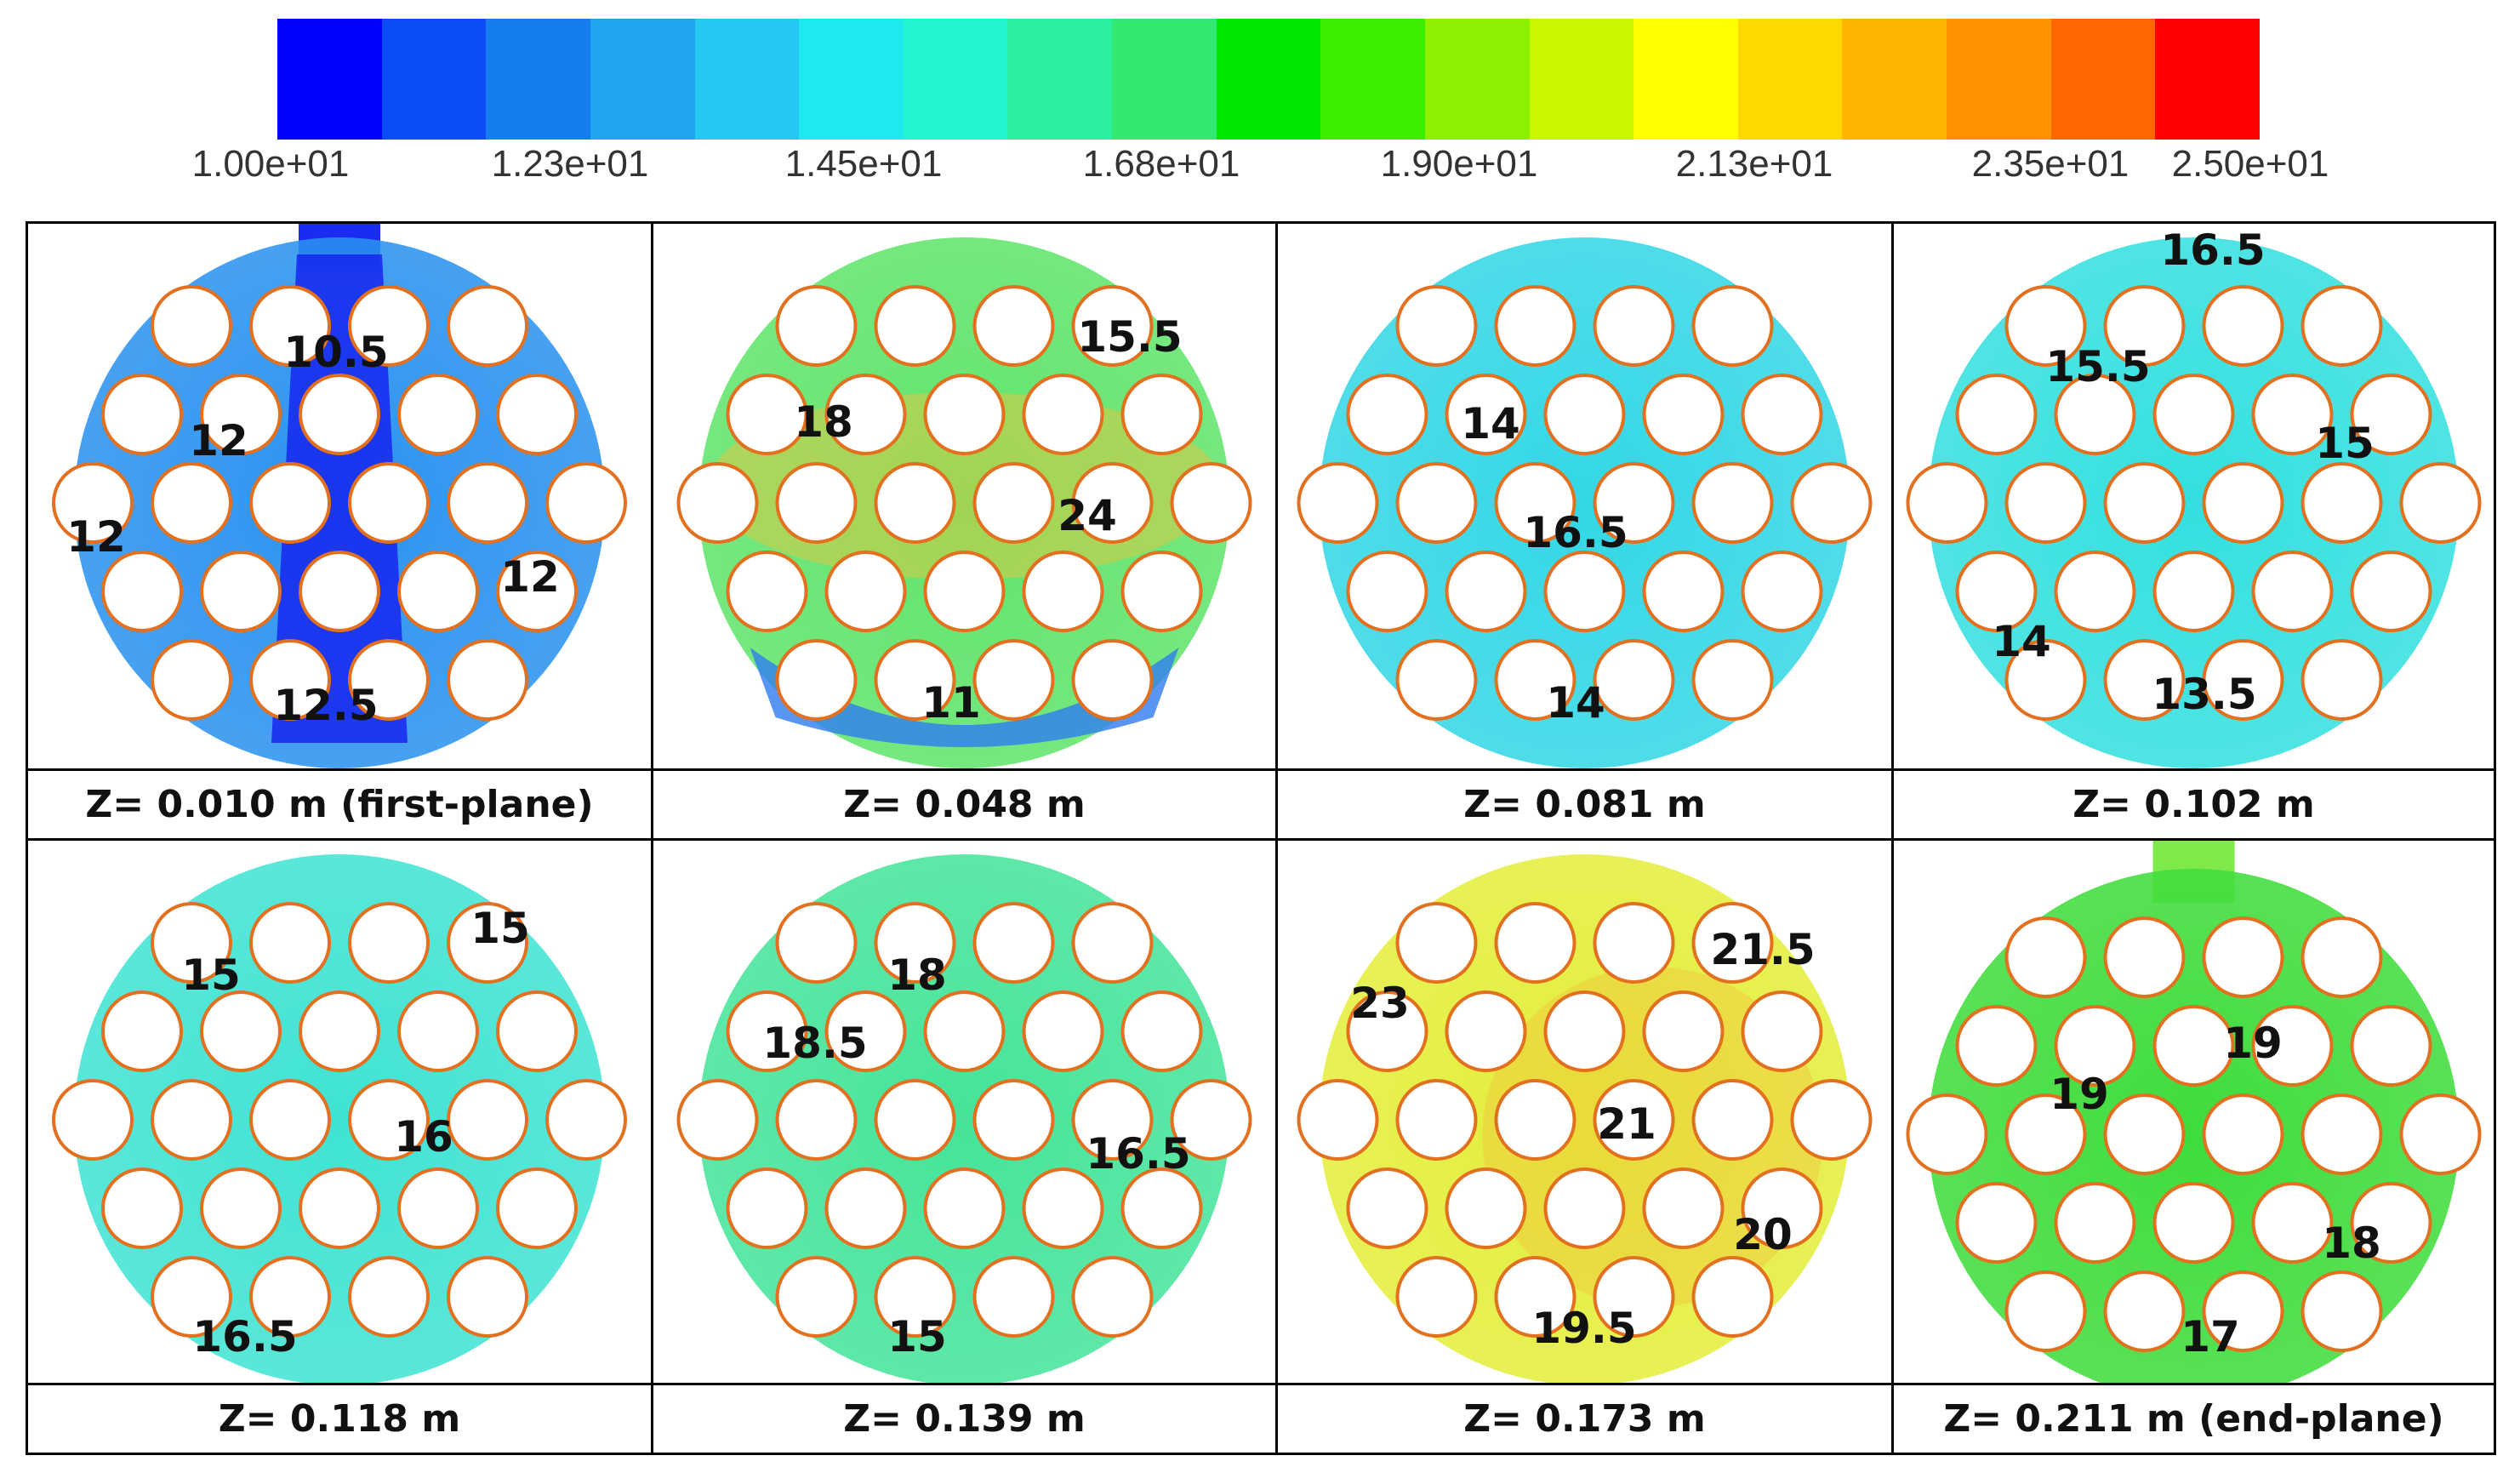 This screenshot has width=2520, height=1467. What do you see at coordinates (965, 1148) in the screenshot?
I see `panel-5: 18 18.5 16.5 15 Z= 0.139 m` at bounding box center [965, 1148].